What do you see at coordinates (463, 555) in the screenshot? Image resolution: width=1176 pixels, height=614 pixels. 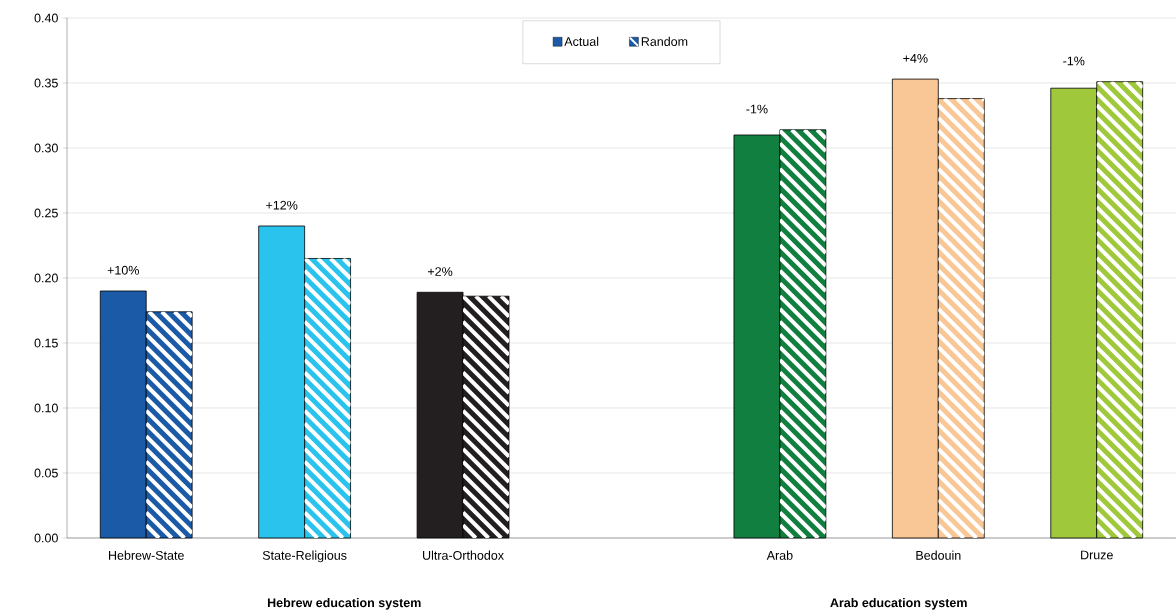 I see `x-tick-label: Ultra-Orthodox` at bounding box center [463, 555].